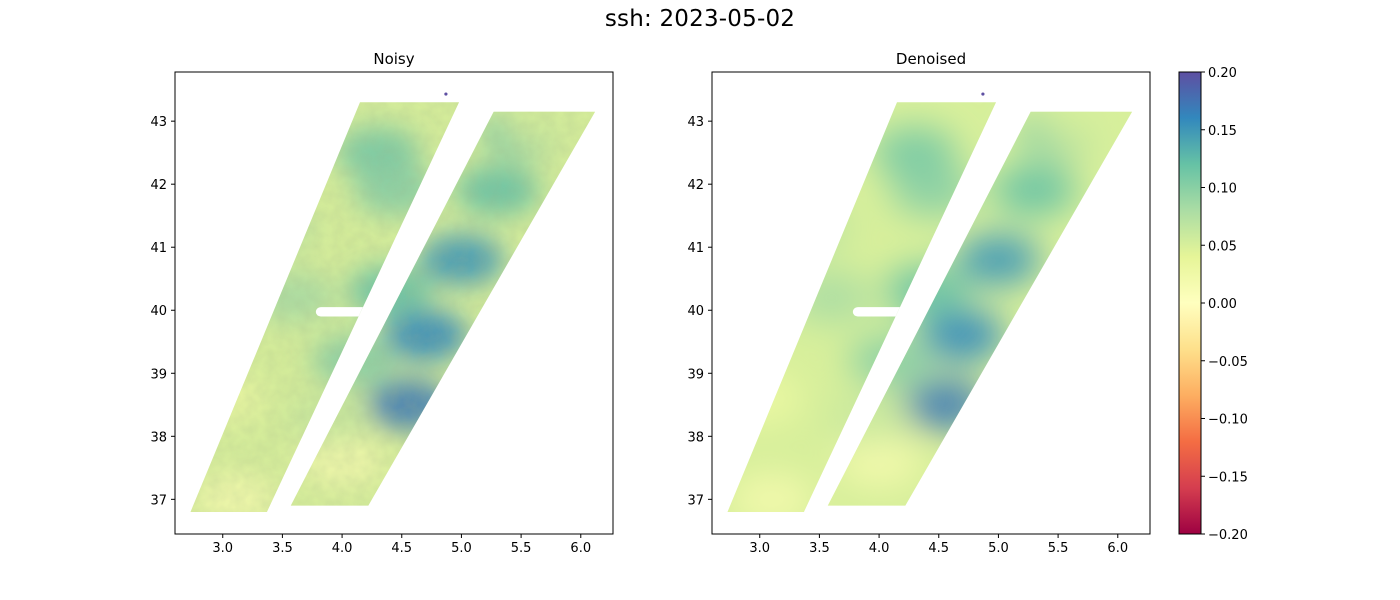 This screenshot has width=1400, height=600. Describe the element at coordinates (1228, 420) in the screenshot. I see `colorbar-tick-label: −0.10` at that location.